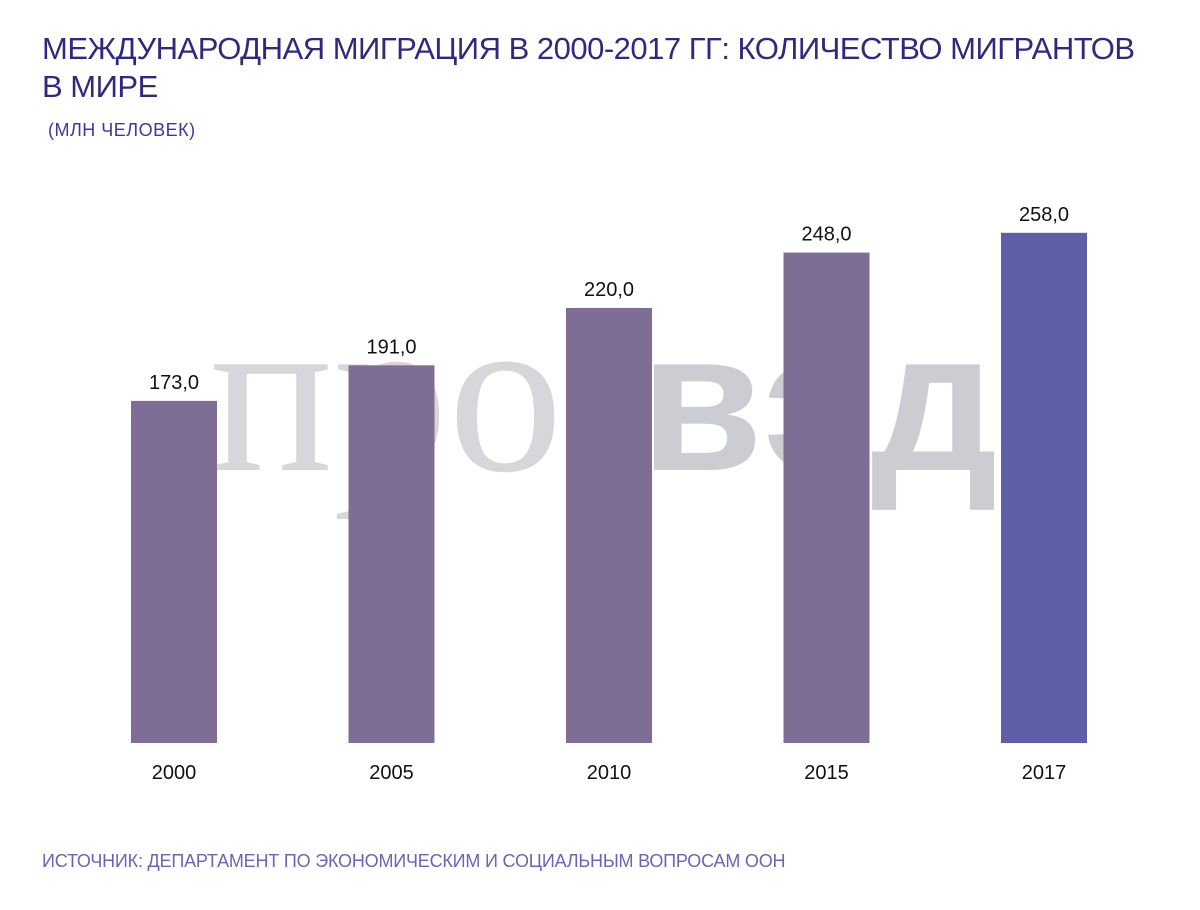  I want to click on x-tick-label-2005: 2005, so click(391, 773).